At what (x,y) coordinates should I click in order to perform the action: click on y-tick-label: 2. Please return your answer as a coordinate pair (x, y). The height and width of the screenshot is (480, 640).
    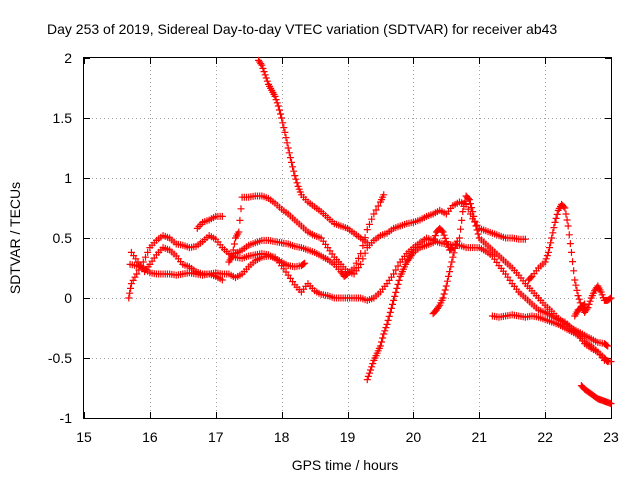
    Looking at the image, I should click on (68, 58).